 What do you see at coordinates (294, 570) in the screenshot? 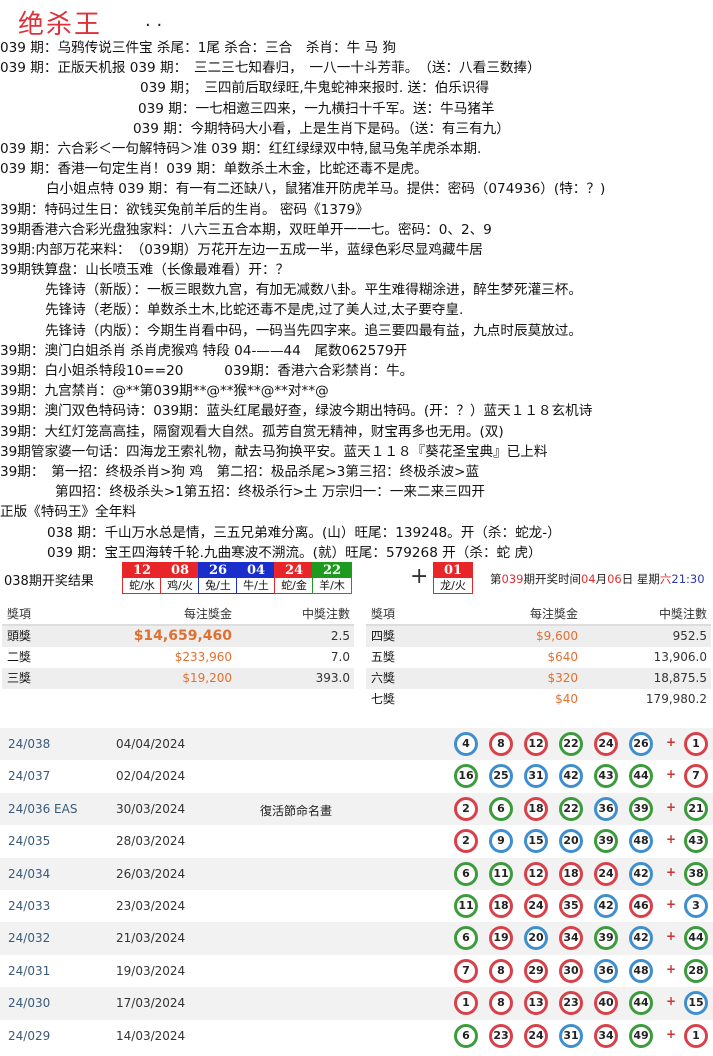
I see `ball-number: 24` at bounding box center [294, 570].